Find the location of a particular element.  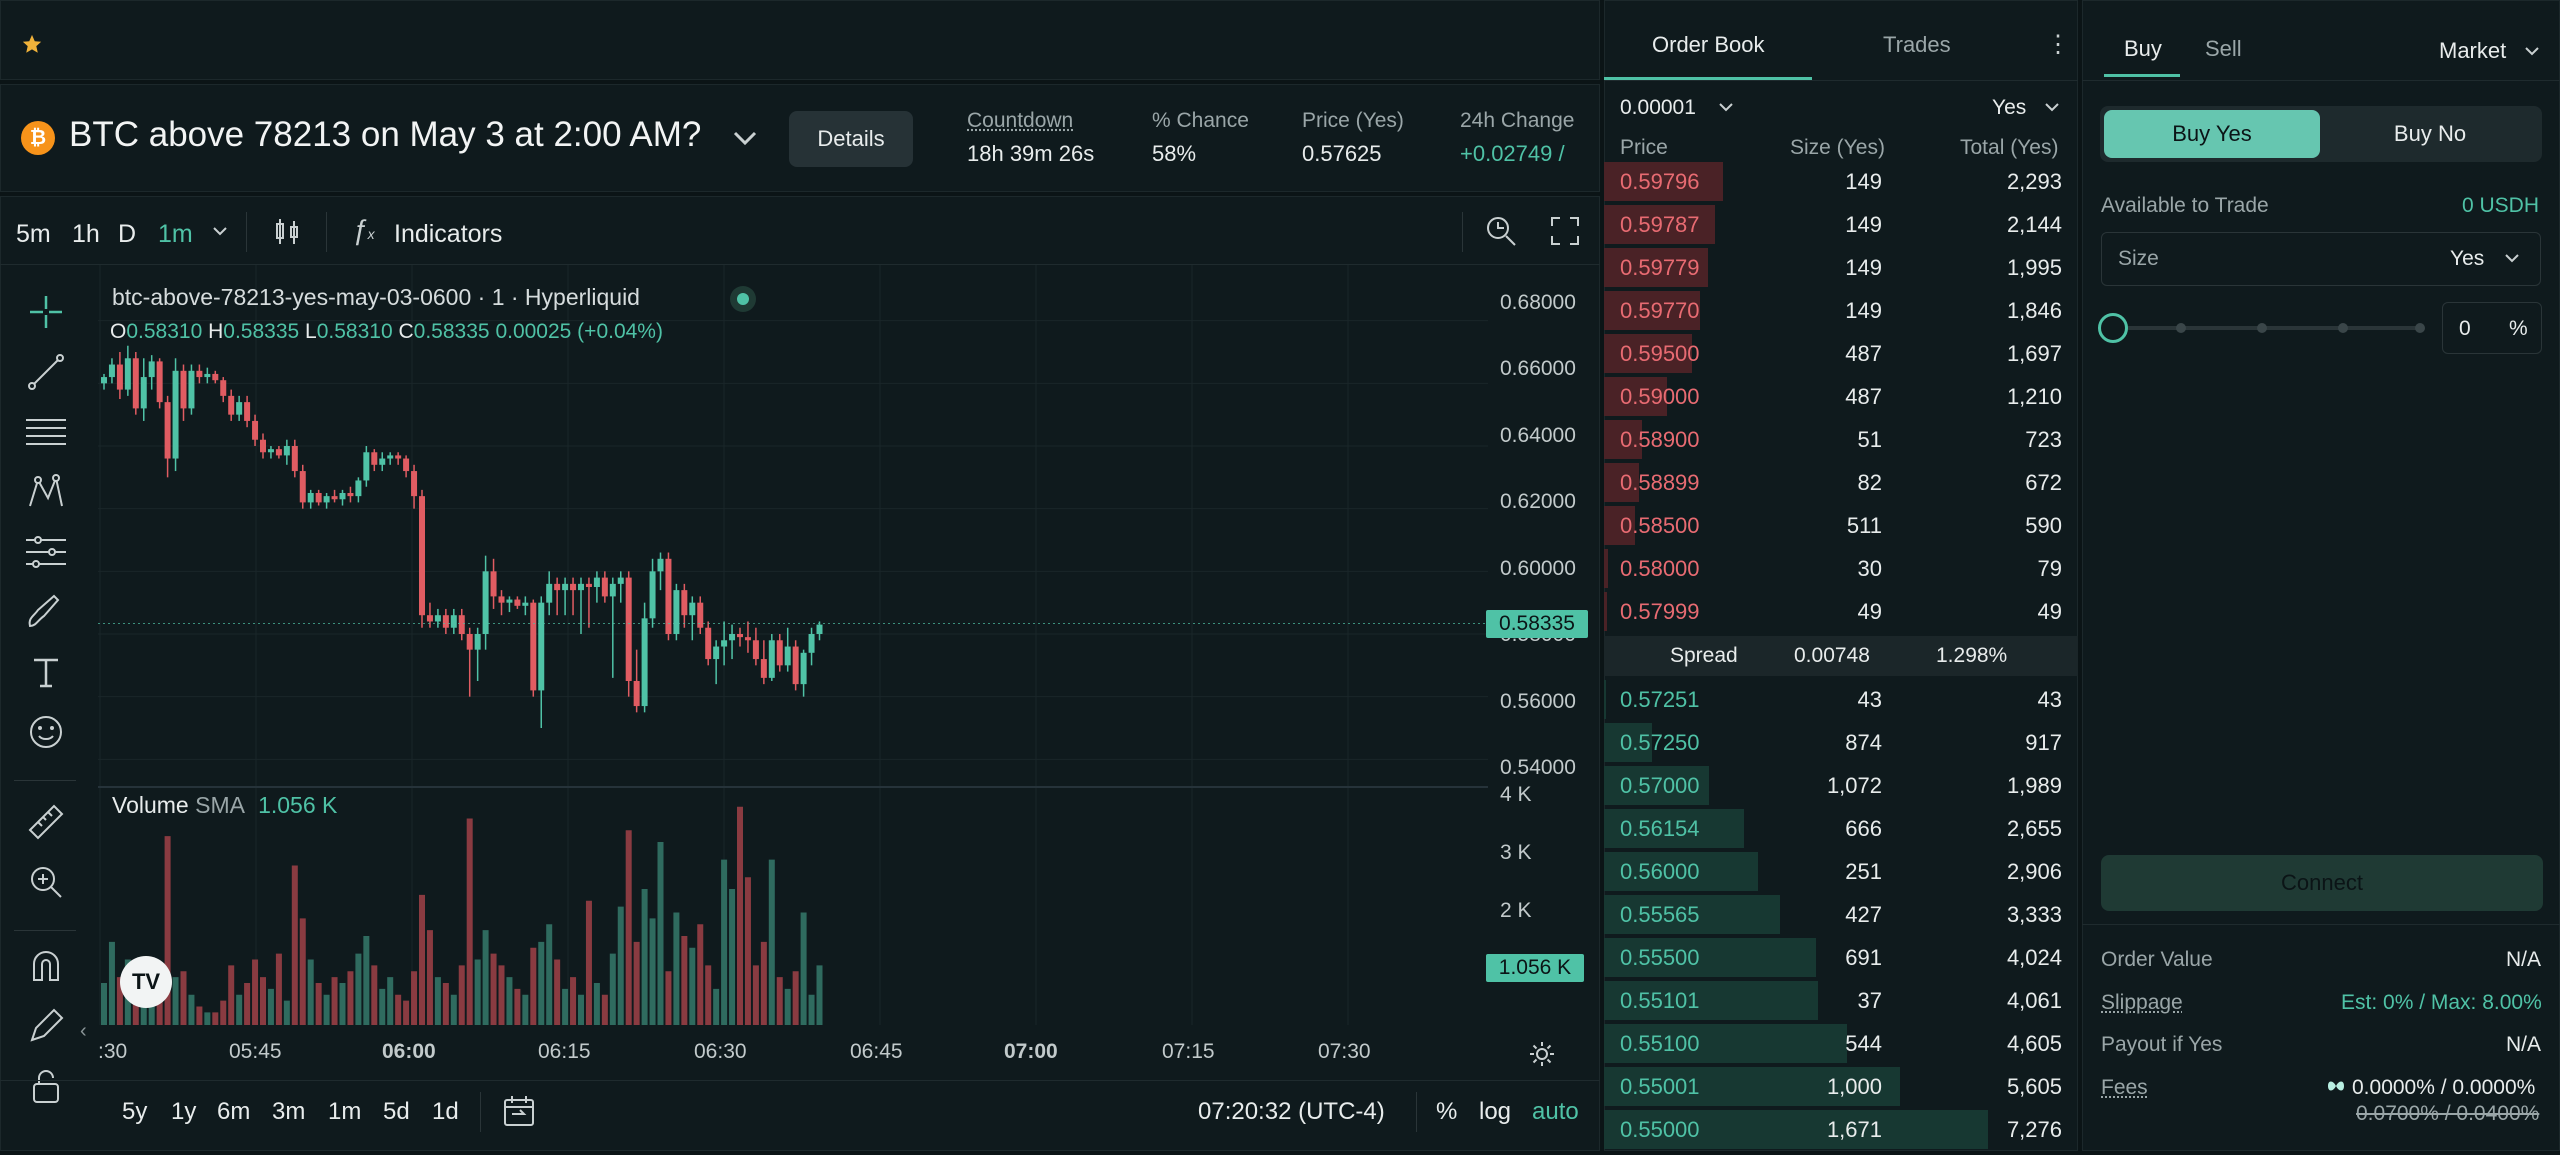

ask-row: 0.59000 487 1,210 is located at coordinates (1841, 396).